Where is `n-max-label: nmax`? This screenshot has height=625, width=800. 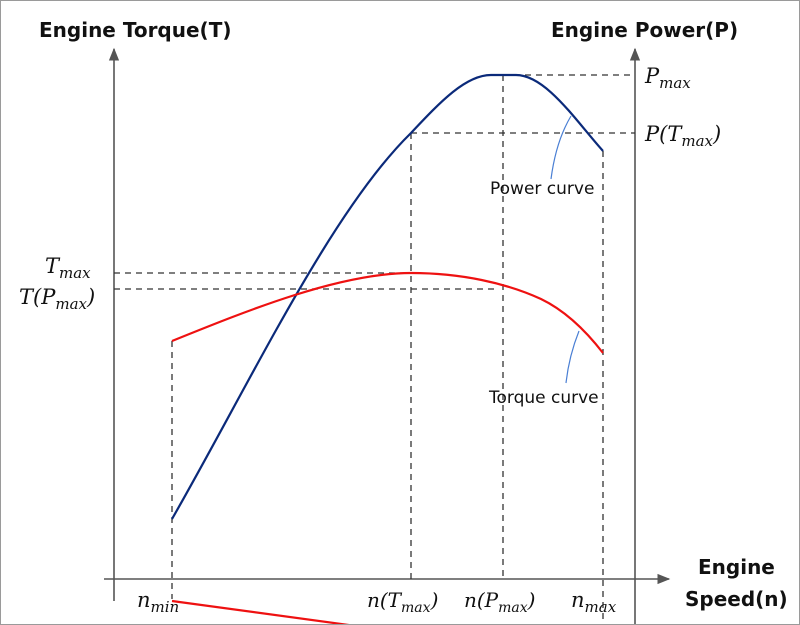 n-max-label: nmax is located at coordinates (594, 602).